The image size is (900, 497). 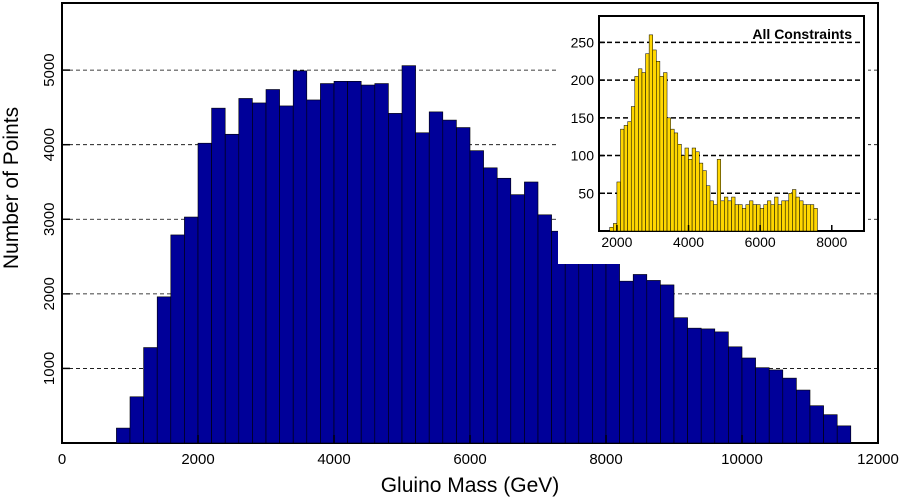 What do you see at coordinates (583, 42) in the screenshot?
I see `inset-y-tick-label: 250` at bounding box center [583, 42].